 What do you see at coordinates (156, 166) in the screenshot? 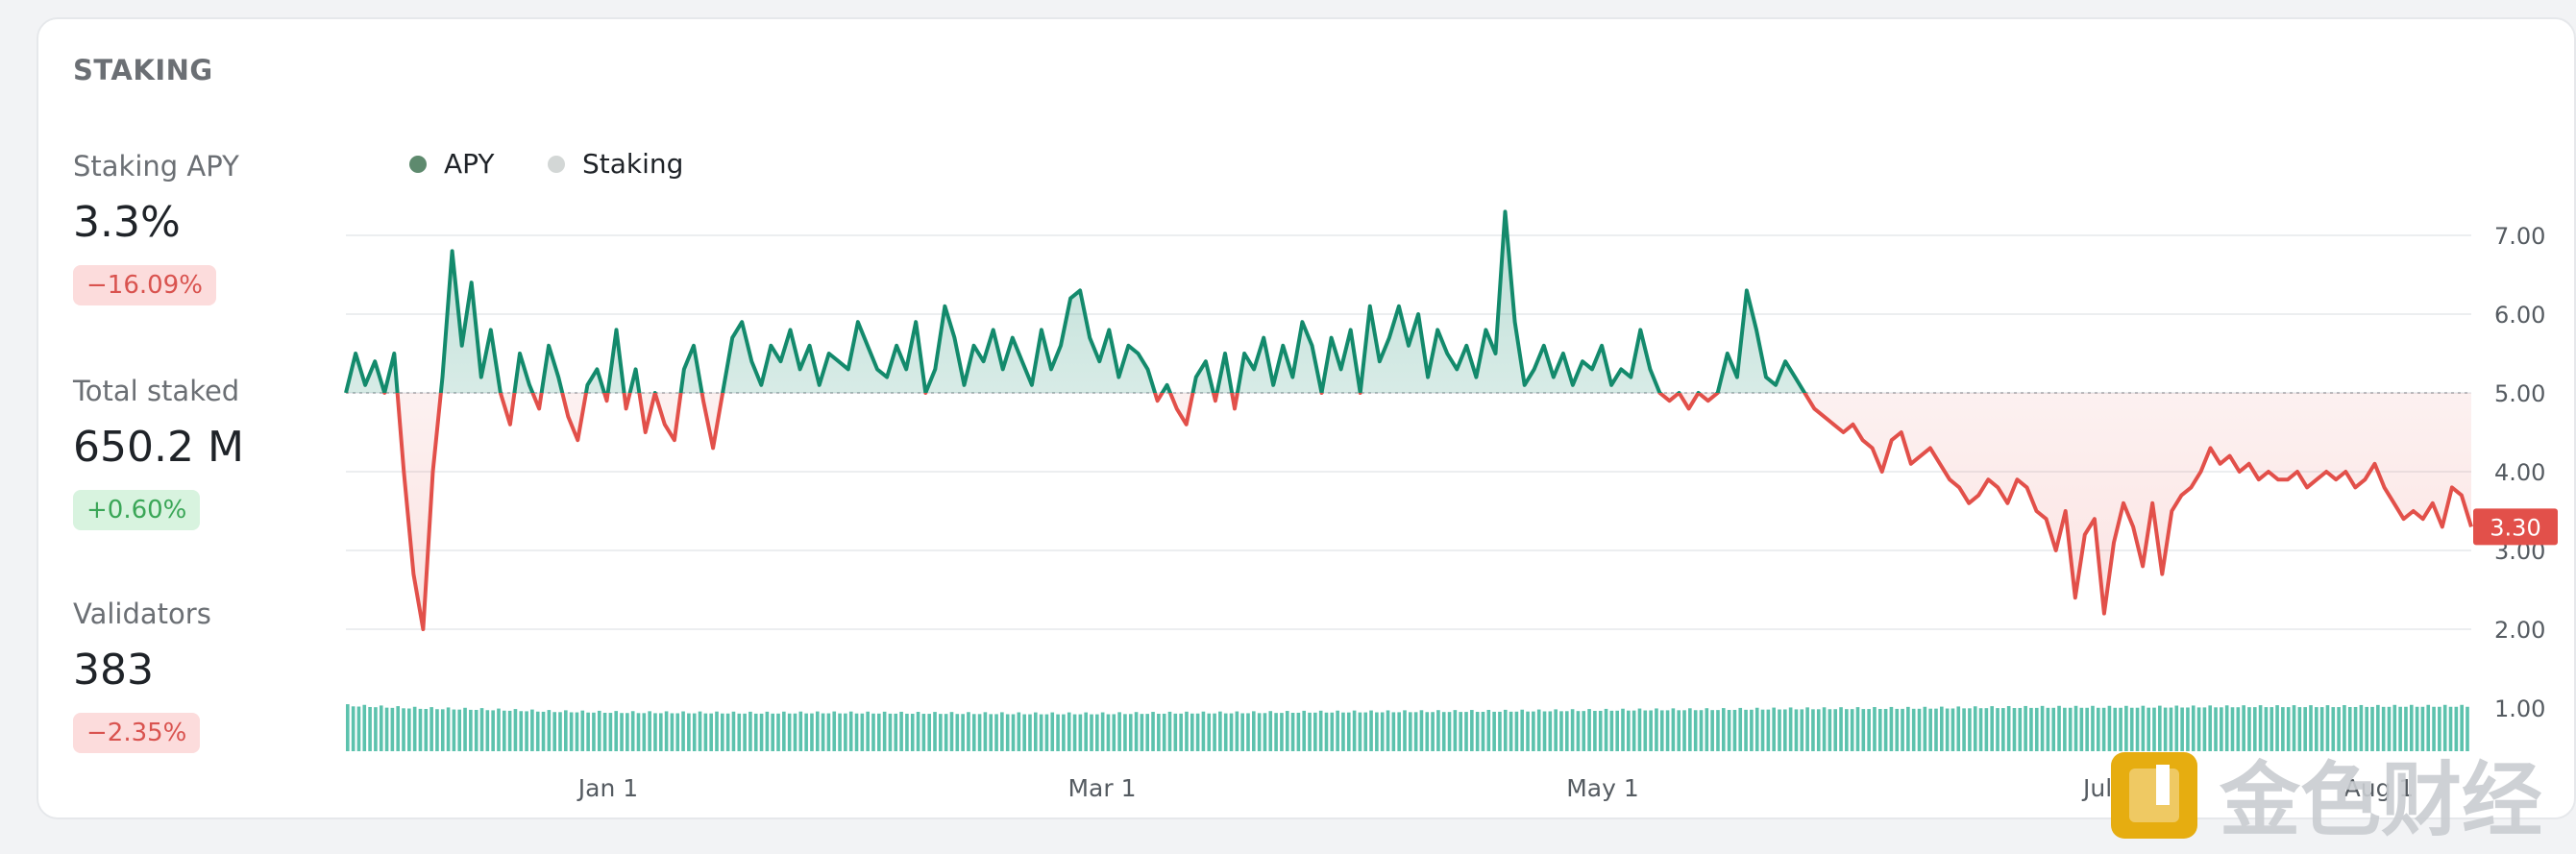
I see `stat-label-staking-apy: Staking APY` at bounding box center [156, 166].